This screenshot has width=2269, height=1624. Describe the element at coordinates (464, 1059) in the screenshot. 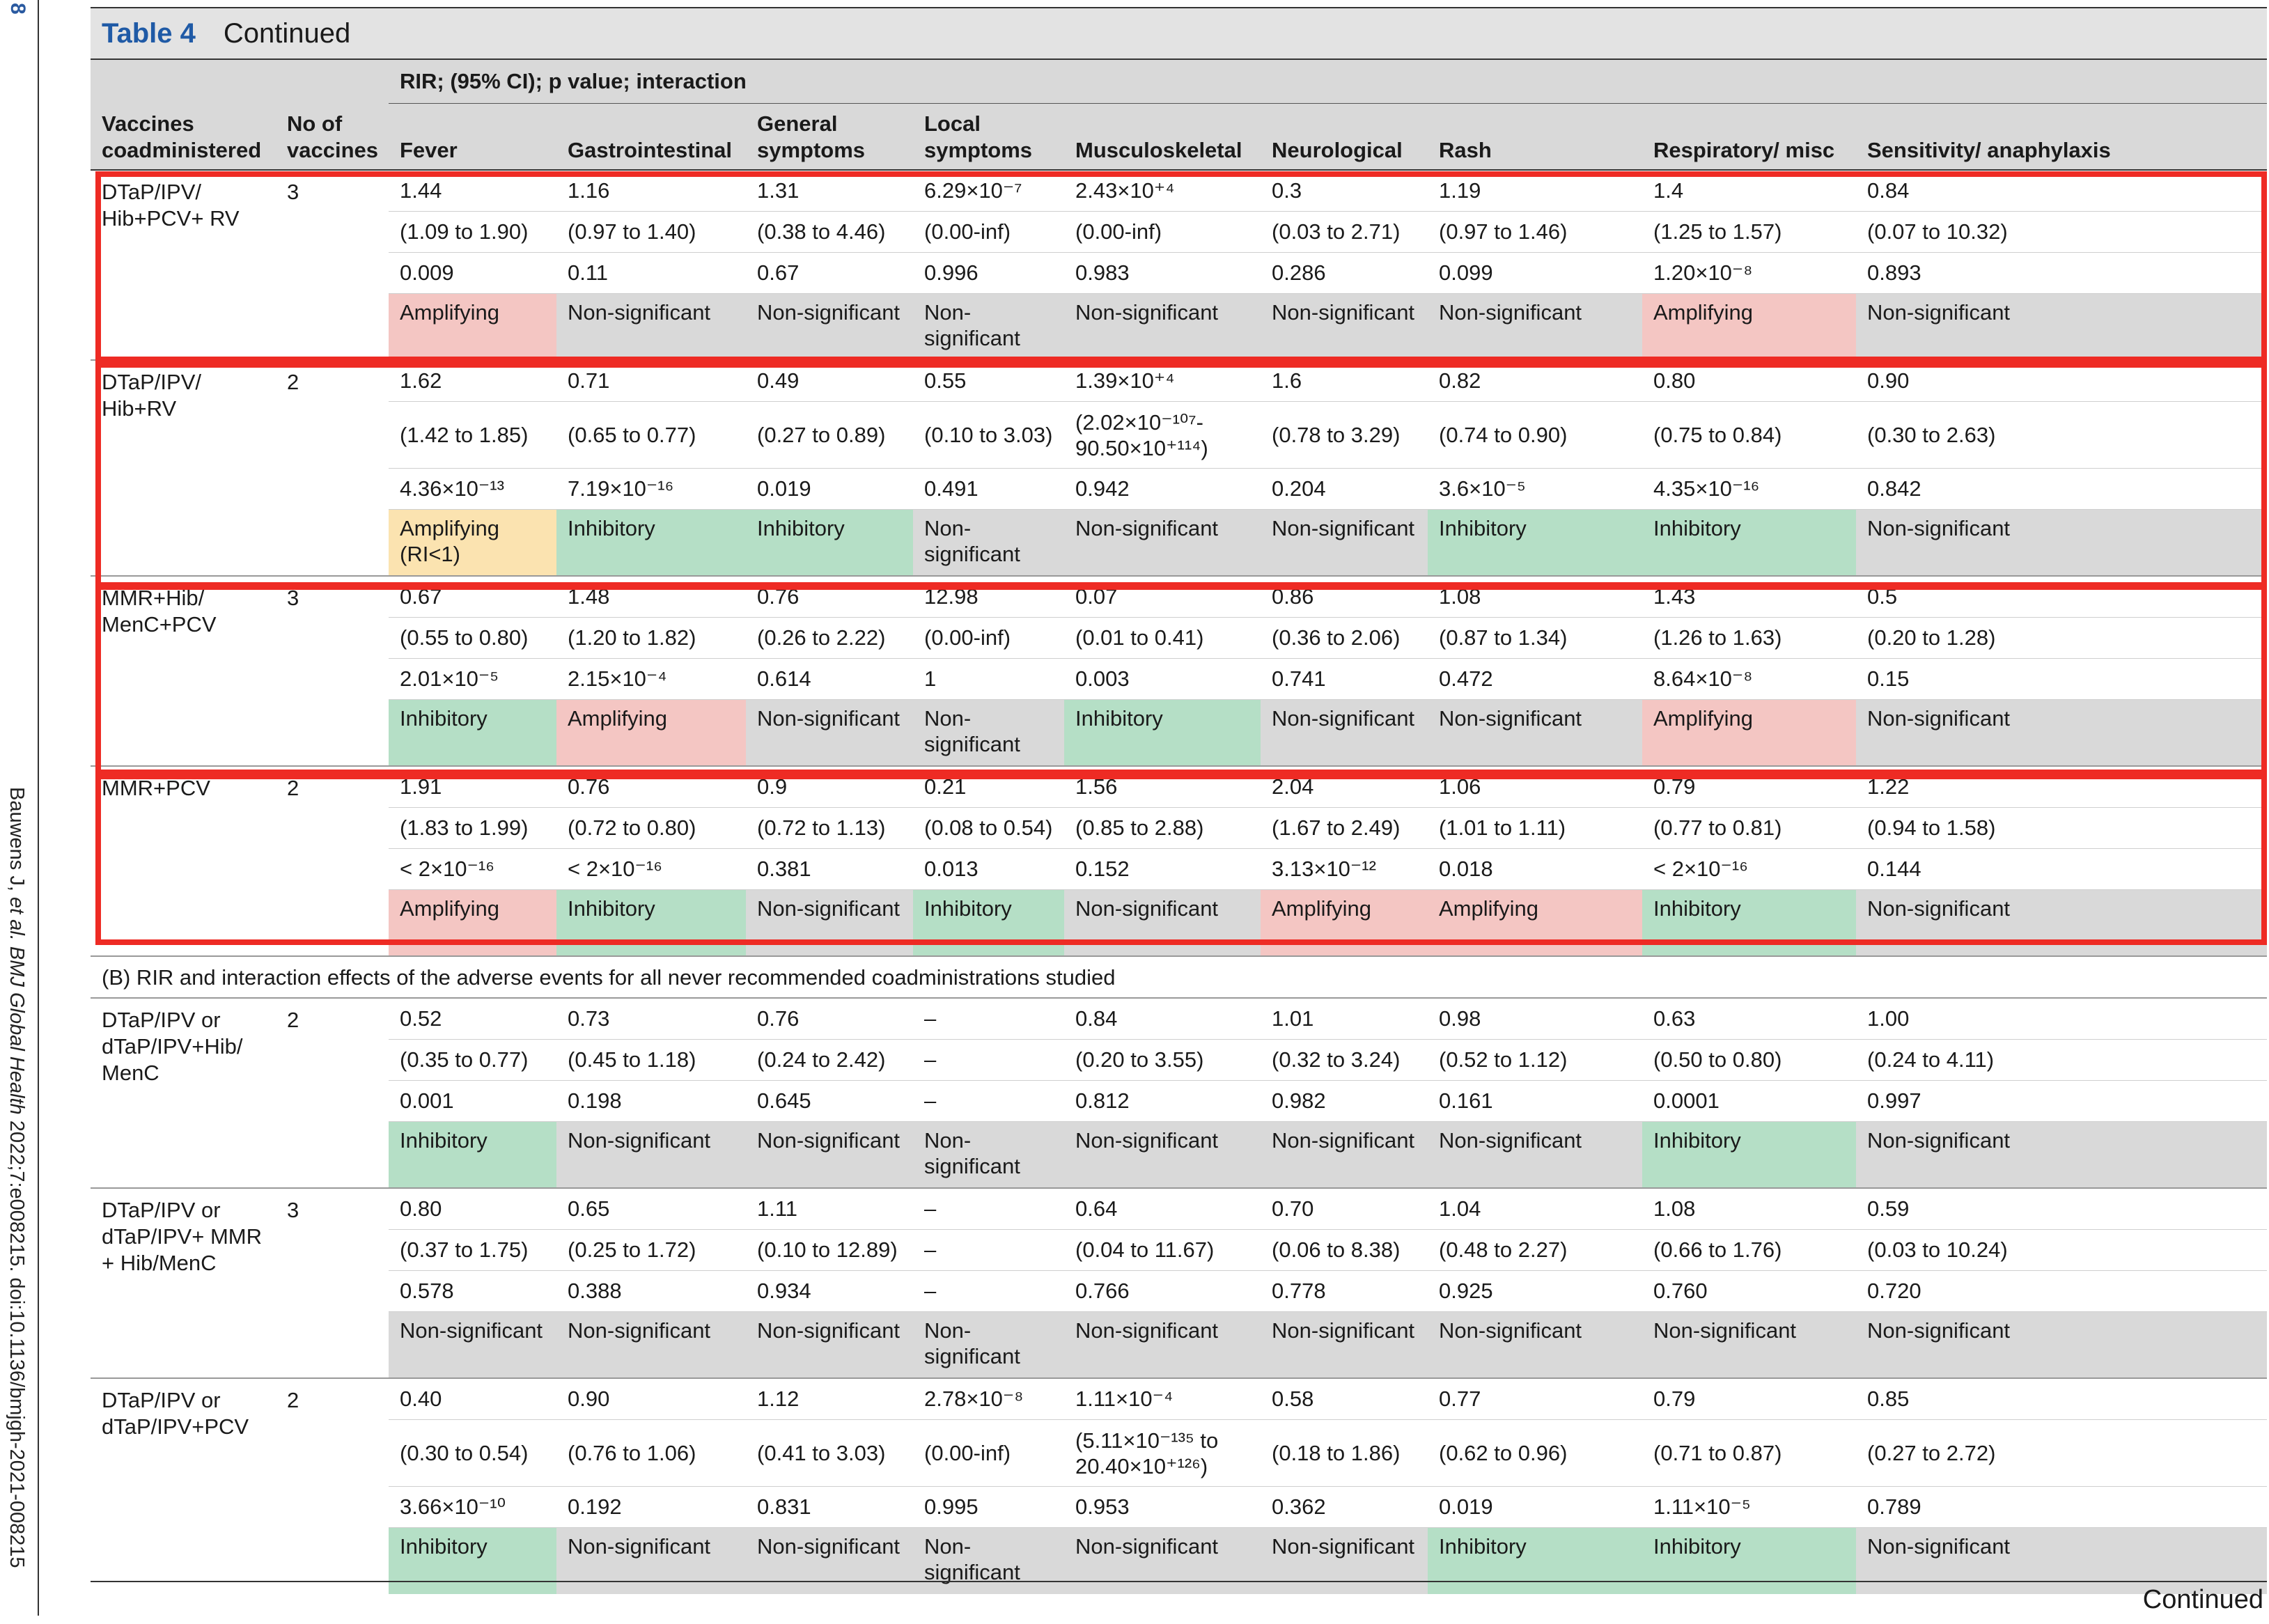

I see `ci-cell: (0.35 to 0.77)` at that location.